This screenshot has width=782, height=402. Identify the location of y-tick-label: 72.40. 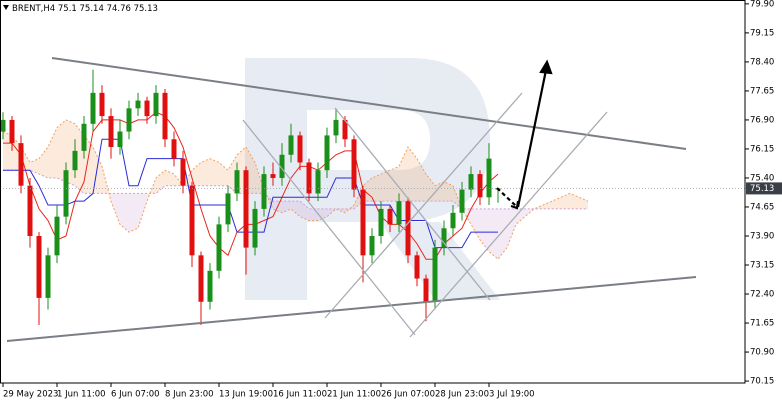
(762, 295).